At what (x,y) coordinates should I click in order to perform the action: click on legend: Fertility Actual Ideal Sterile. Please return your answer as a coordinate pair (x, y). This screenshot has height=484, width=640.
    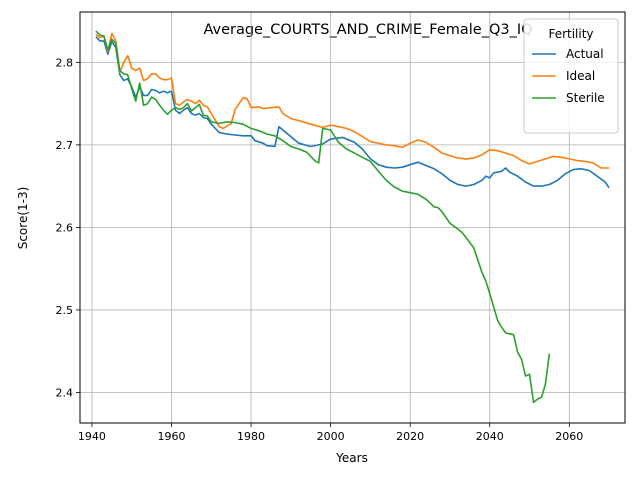
    Looking at the image, I should click on (571, 76).